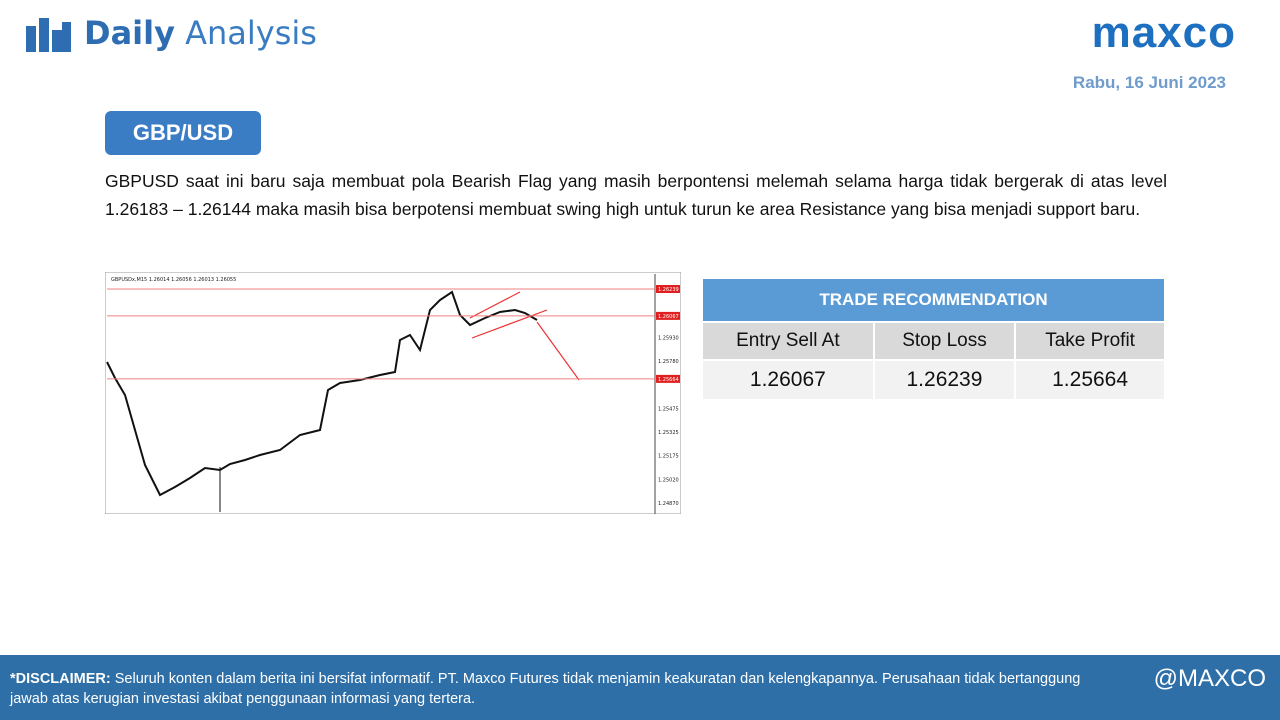 The width and height of the screenshot is (1280, 720). Describe the element at coordinates (933, 300) in the screenshot. I see `table-title: TRADE RECOMMENDATION` at that location.